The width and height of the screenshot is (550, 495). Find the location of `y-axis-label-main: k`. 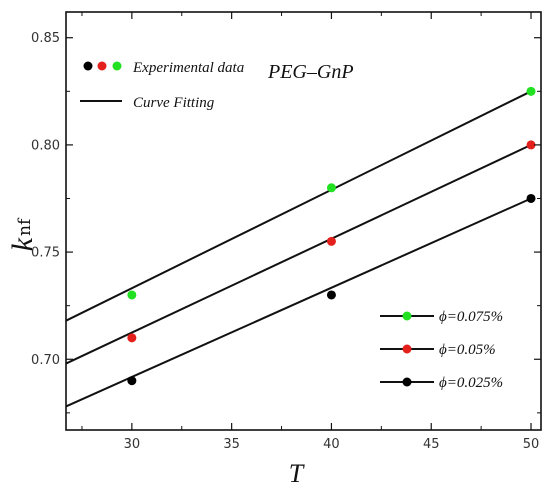

y-axis-label-main: k is located at coordinates (22, 244).